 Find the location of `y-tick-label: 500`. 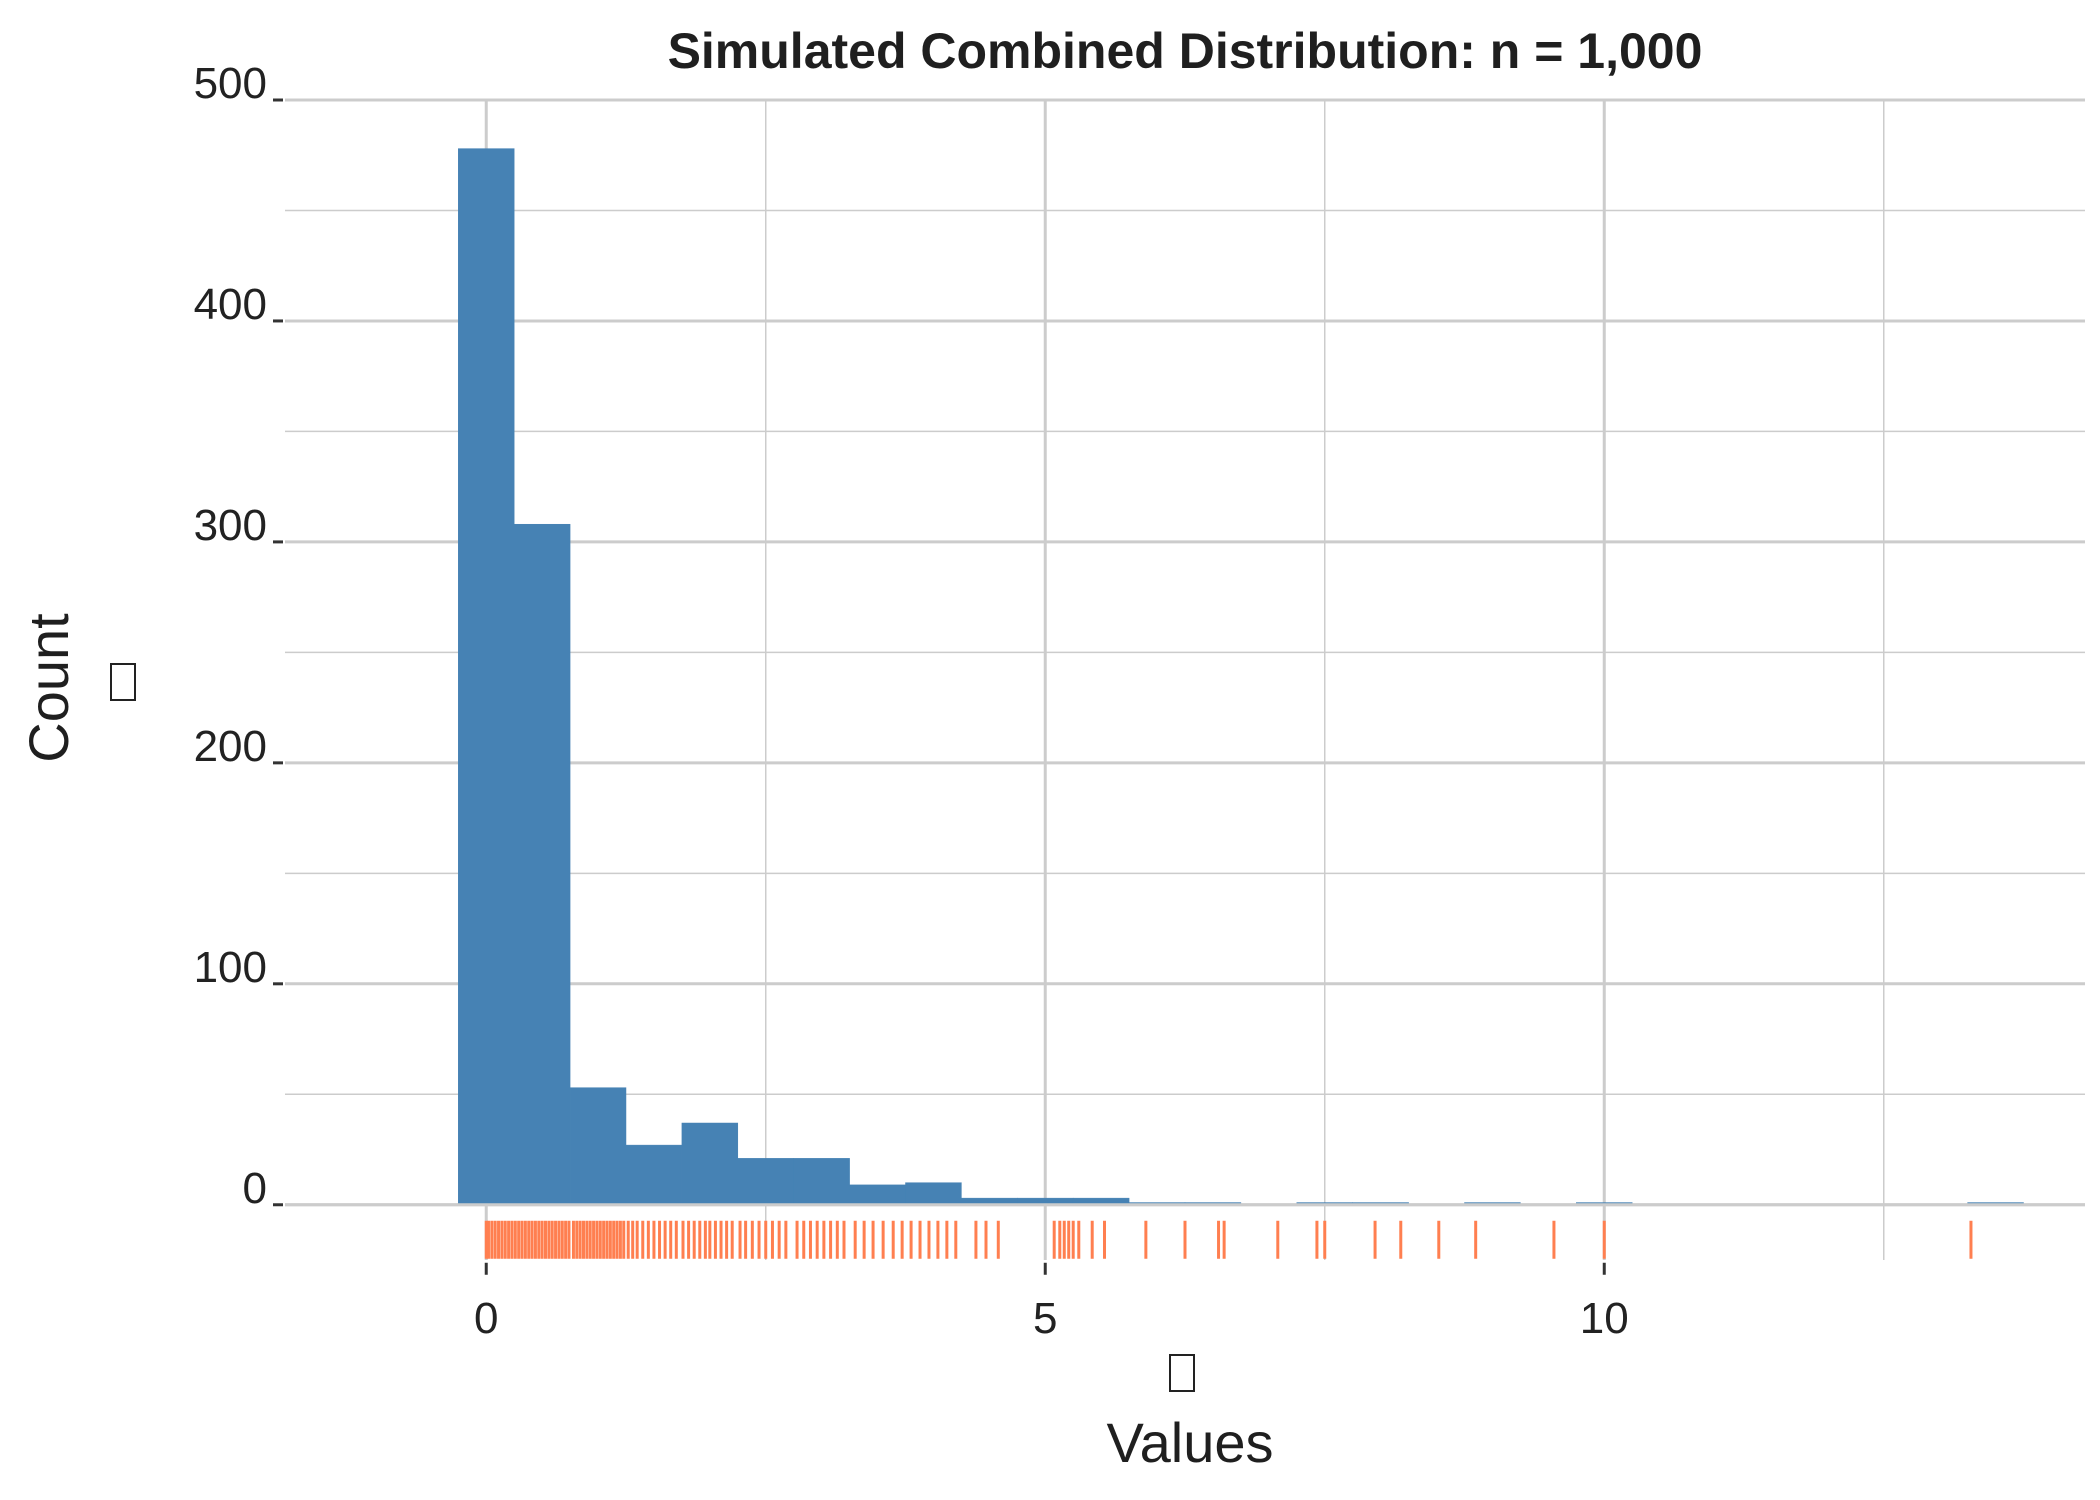

y-tick-label: 500 is located at coordinates (230, 83).